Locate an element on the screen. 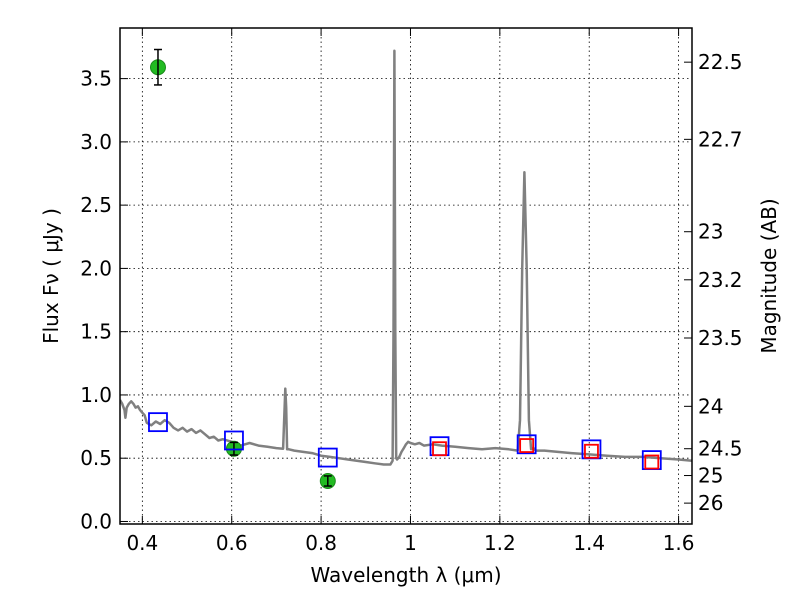  y-tick-label: 1.0 is located at coordinates (96, 395).